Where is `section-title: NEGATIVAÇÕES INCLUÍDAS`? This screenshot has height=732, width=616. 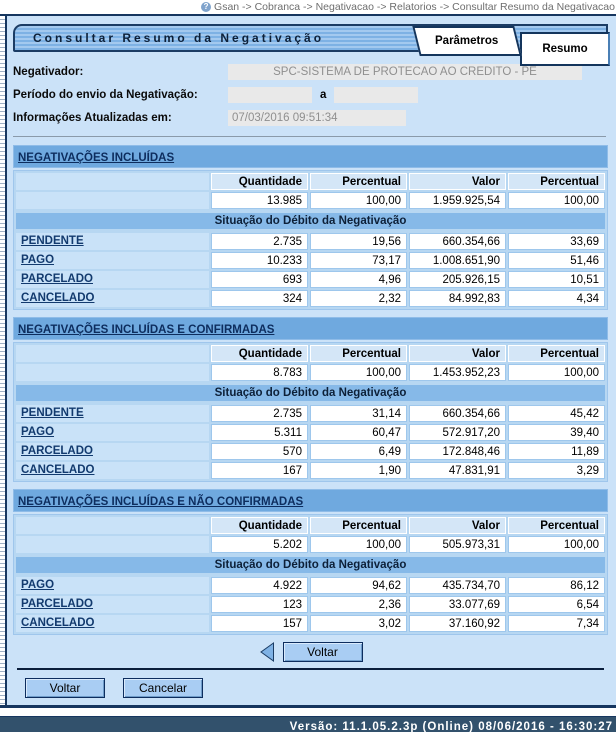
section-title: NEGATIVAÇÕES INCLUÍDAS is located at coordinates (96, 158).